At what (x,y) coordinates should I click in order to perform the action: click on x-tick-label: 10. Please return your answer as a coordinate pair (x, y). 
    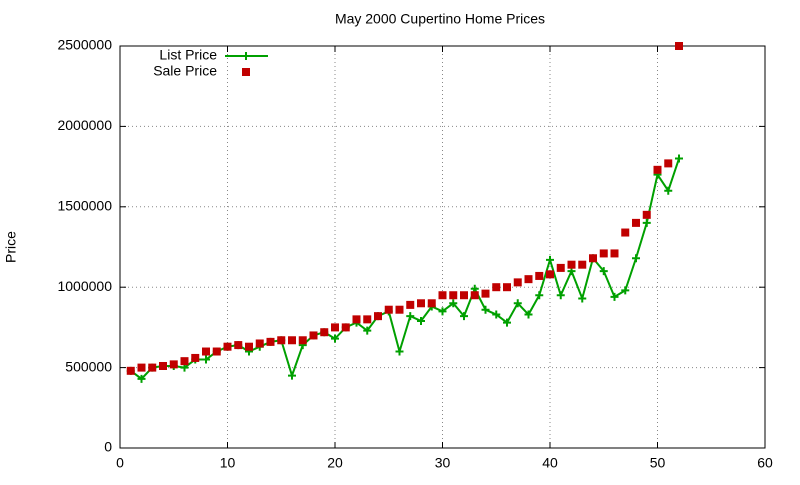
    Looking at the image, I should click on (228, 463).